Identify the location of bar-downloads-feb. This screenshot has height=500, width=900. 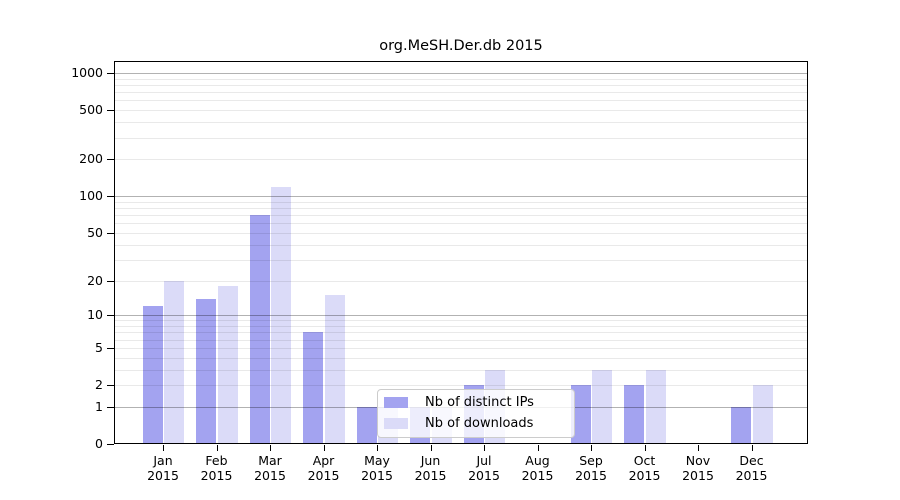
(227, 364).